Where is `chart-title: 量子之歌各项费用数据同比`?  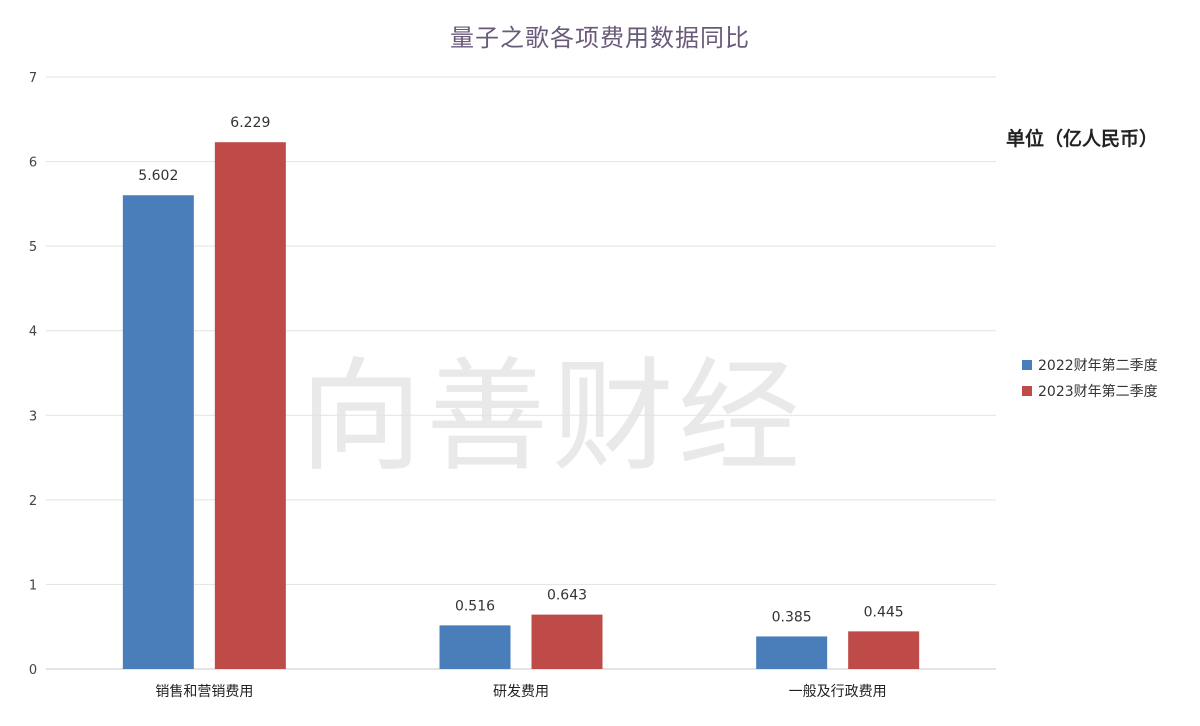
chart-title: 量子之歌各项费用数据同比 is located at coordinates (600, 38).